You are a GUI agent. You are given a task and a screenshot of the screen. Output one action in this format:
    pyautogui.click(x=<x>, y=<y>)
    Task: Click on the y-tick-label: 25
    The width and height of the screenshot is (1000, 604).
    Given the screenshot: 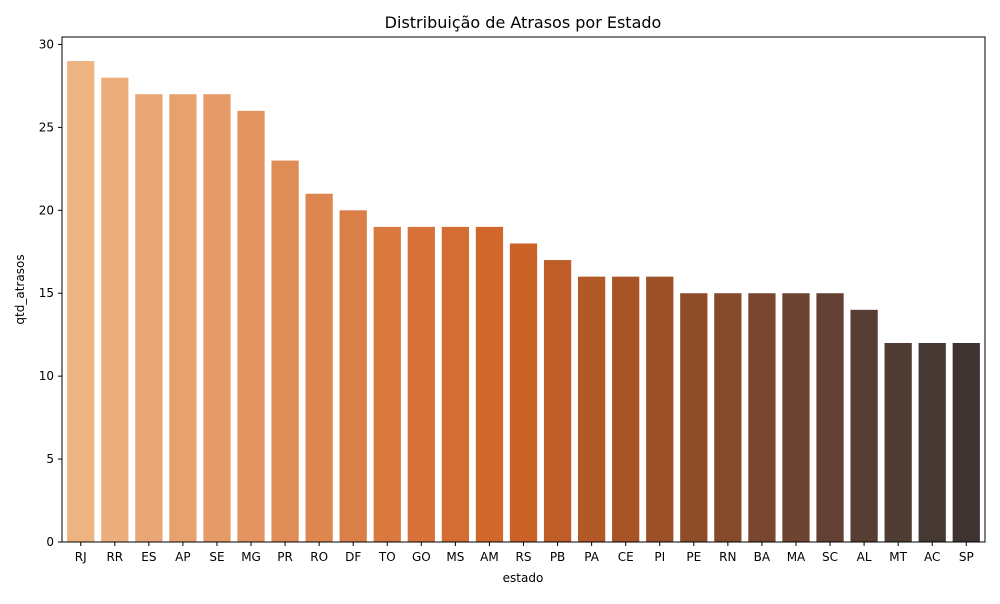 What is the action you would take?
    pyautogui.click(x=46, y=127)
    